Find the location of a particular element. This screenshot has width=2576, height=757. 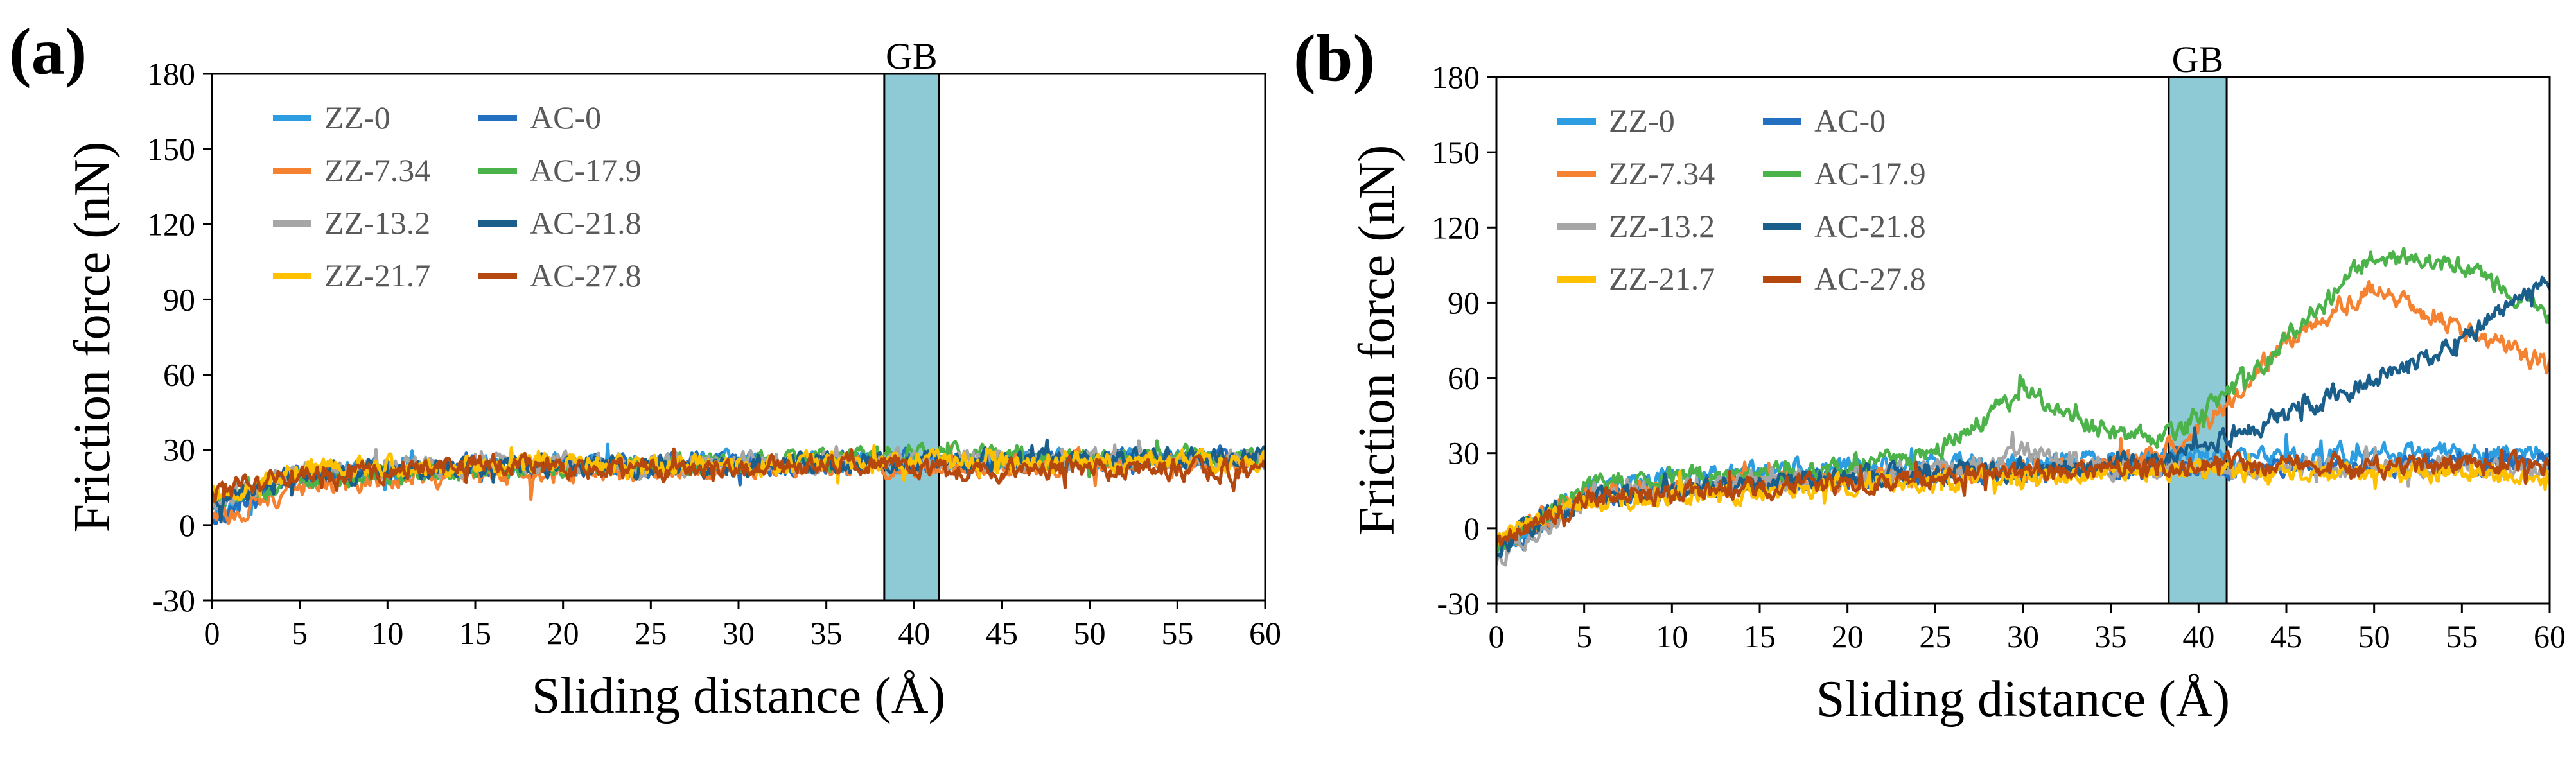

series-lines is located at coordinates (738, 481).